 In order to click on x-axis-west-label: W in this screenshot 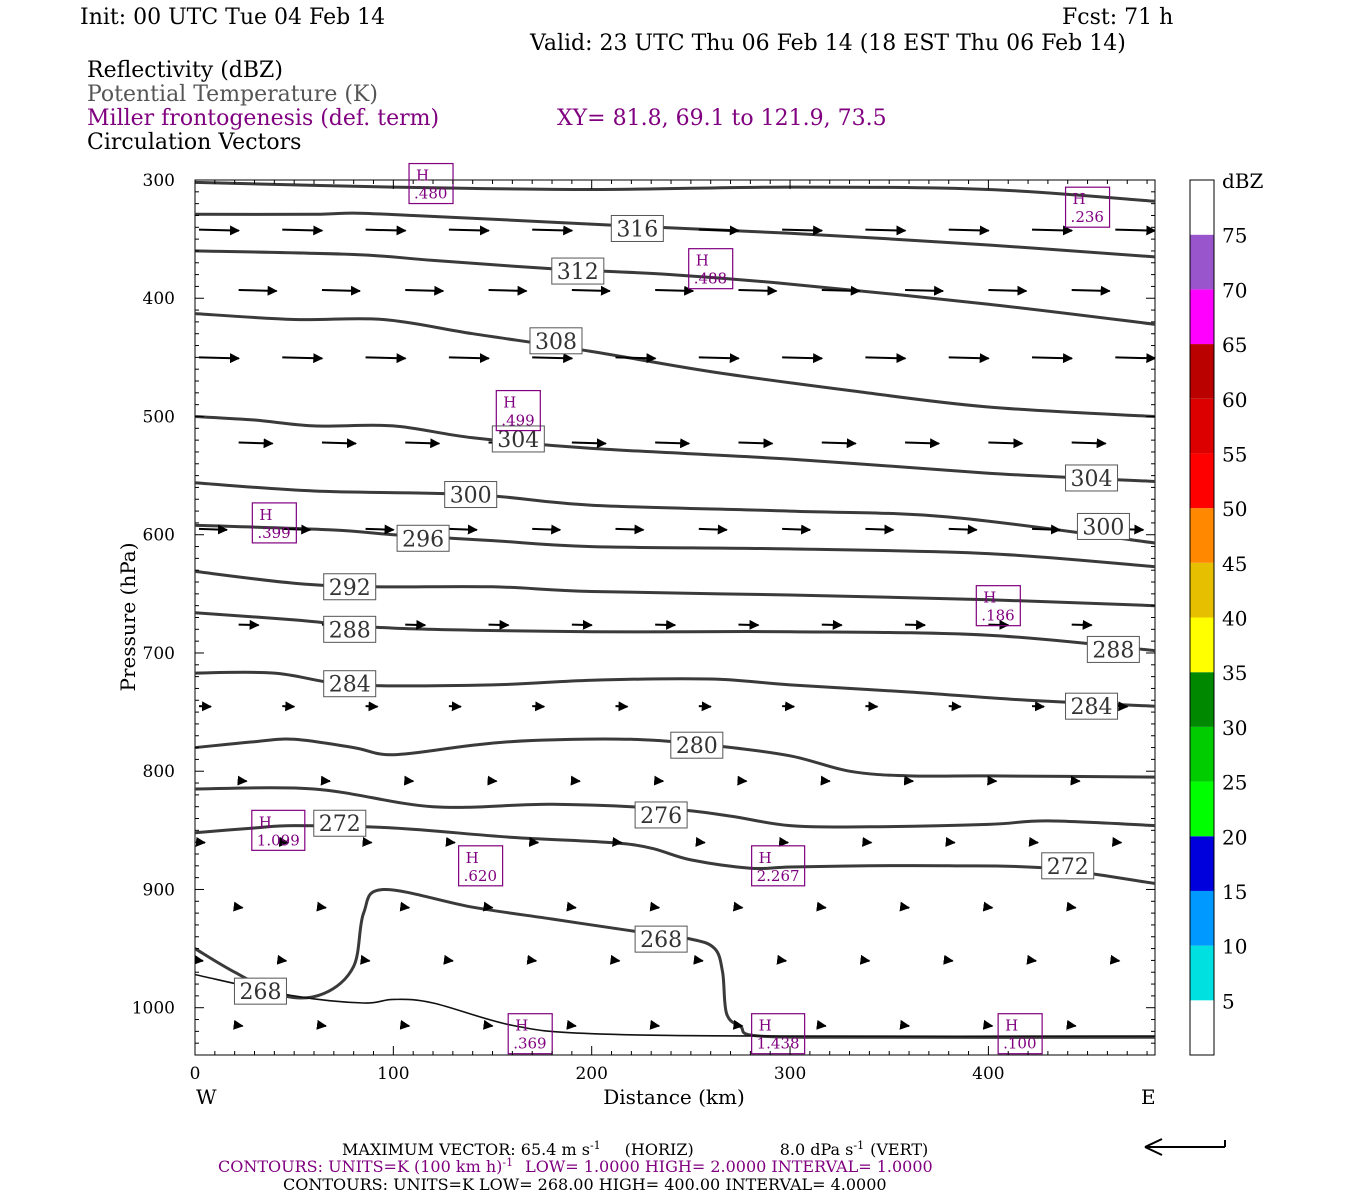, I will do `click(206, 1097)`.